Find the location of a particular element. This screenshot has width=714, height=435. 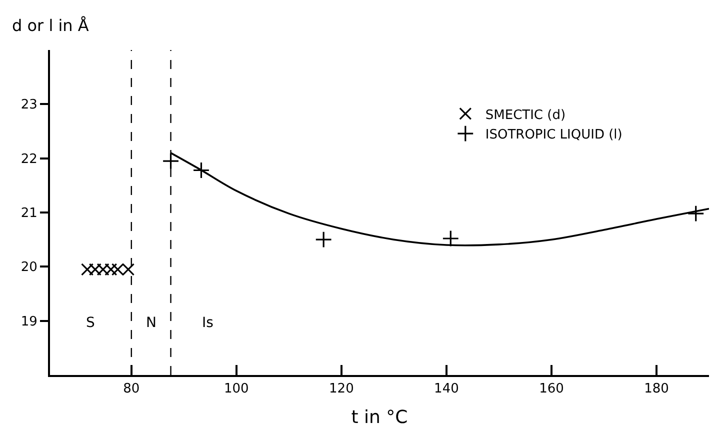

legend-label: SMECTIC (d) is located at coordinates (525, 115).